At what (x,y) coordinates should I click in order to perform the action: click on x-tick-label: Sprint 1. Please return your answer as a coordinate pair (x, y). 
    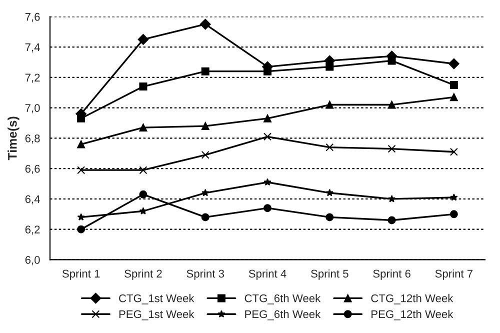
    Looking at the image, I should click on (81, 274).